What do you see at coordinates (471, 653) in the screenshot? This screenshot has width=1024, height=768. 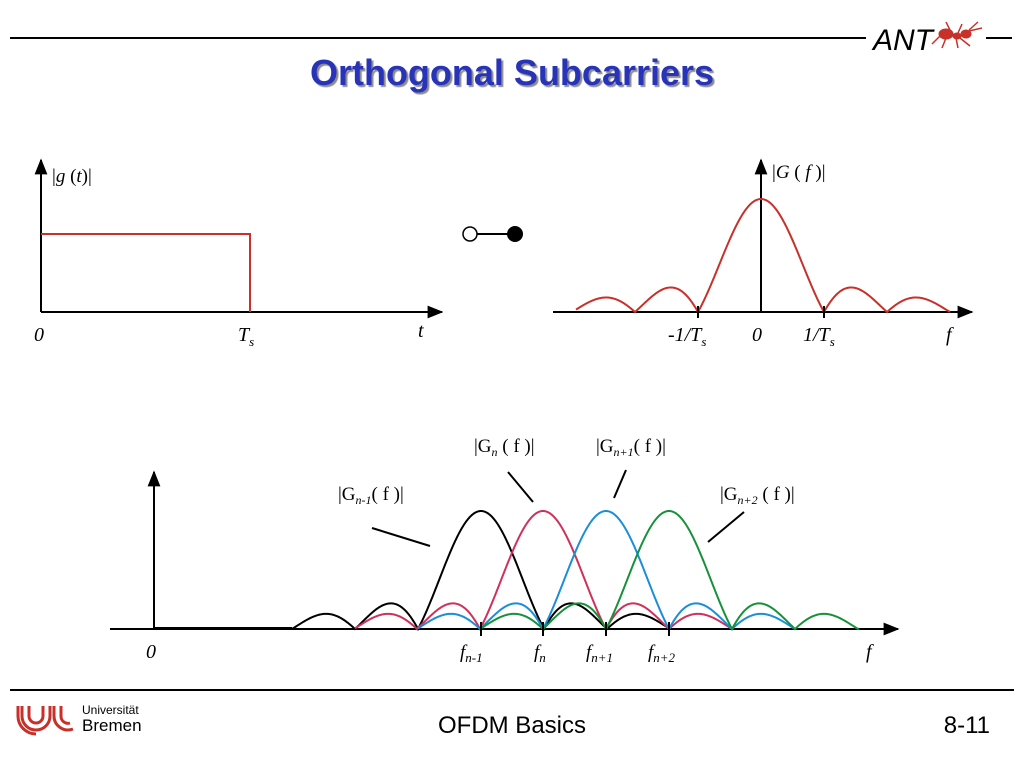 I see `tick-f-n-1: fn-1` at bounding box center [471, 653].